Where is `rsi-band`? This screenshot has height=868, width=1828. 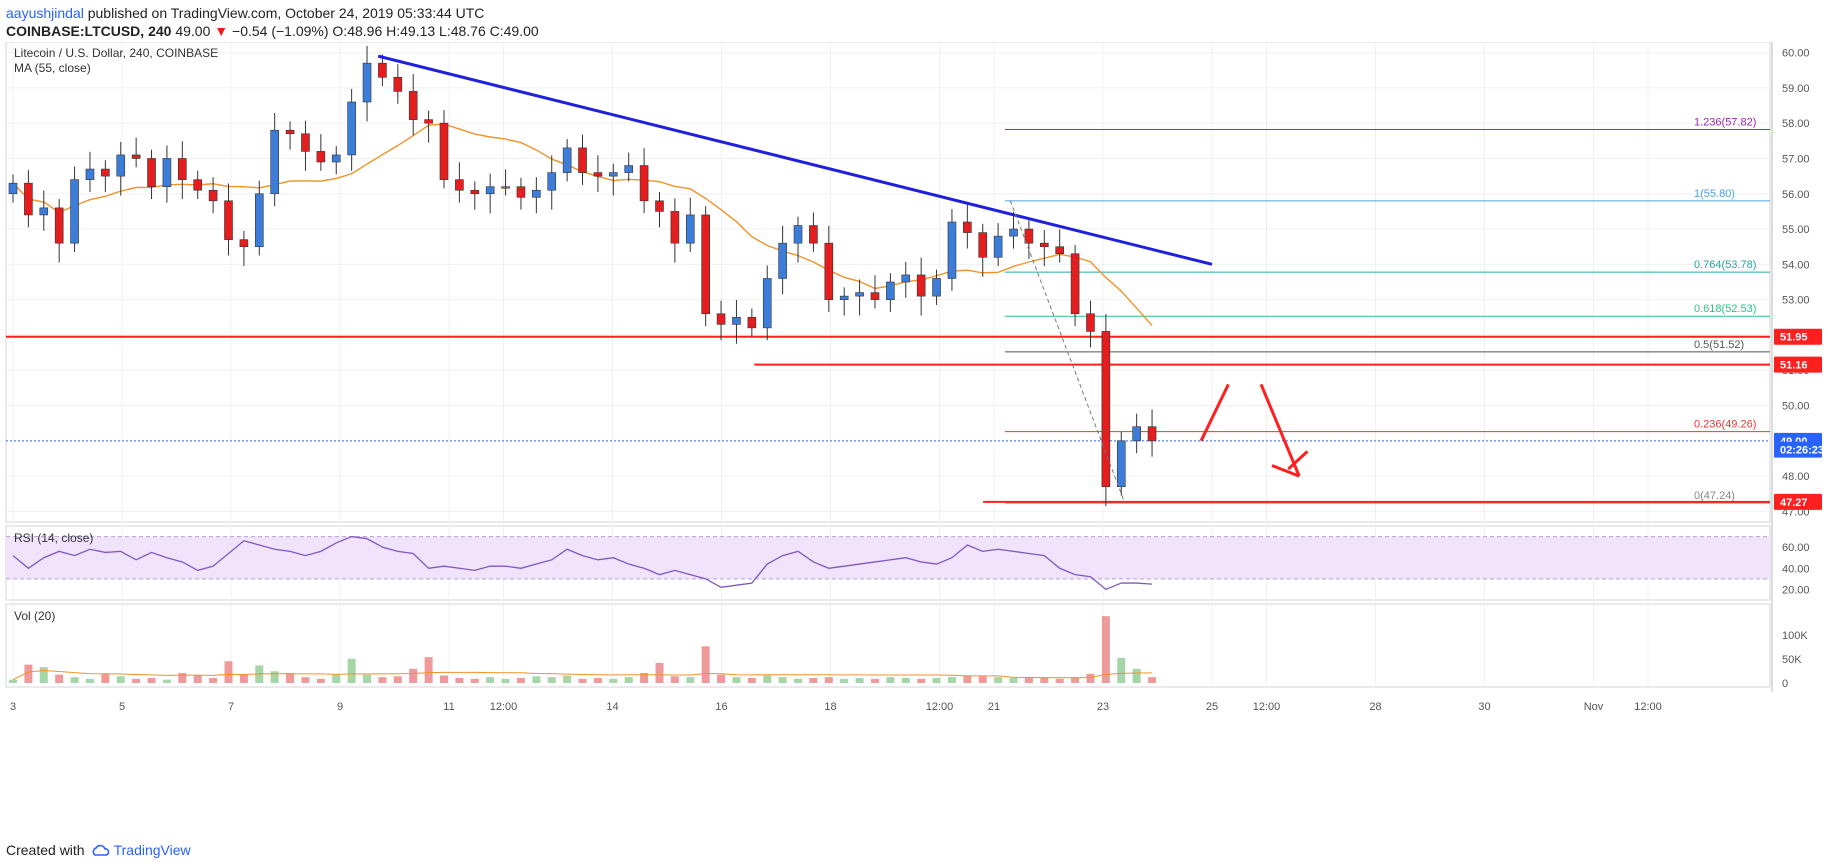
rsi-band is located at coordinates (888, 557).